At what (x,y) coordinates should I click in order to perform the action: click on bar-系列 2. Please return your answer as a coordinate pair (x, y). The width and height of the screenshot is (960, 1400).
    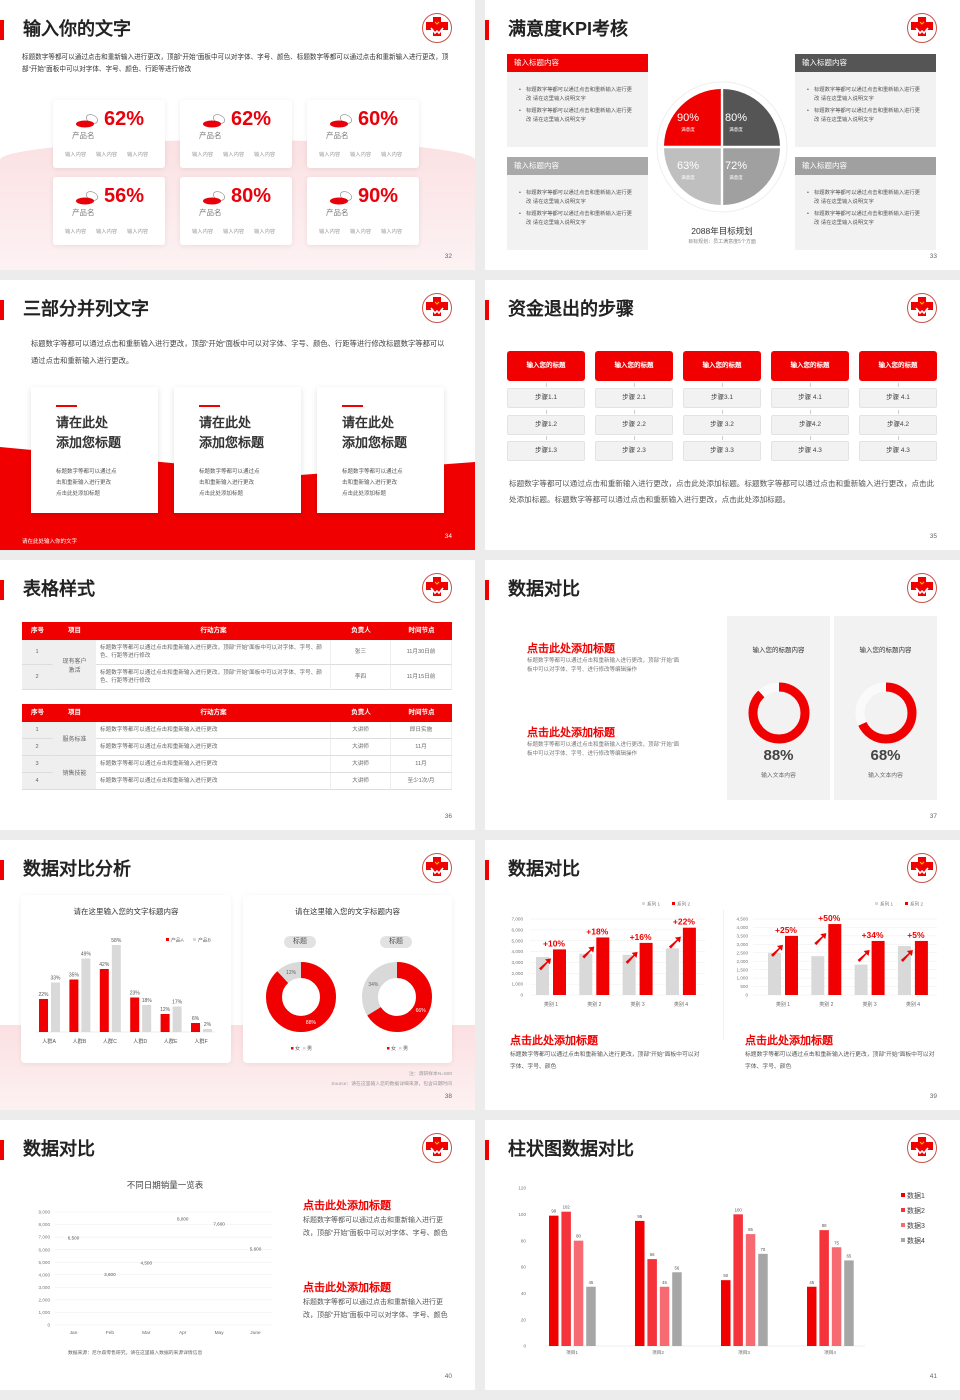
    Looking at the image, I should click on (791, 965).